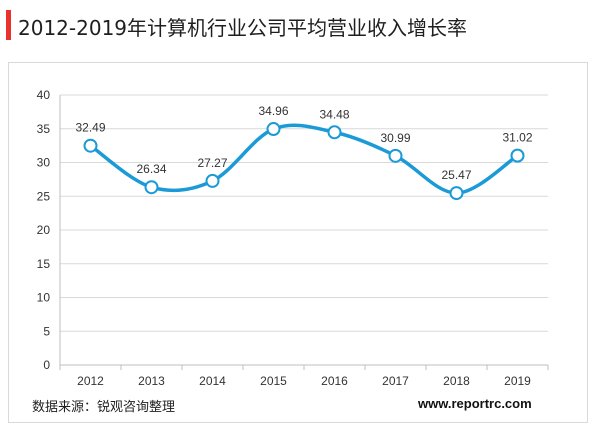 The width and height of the screenshot is (600, 433). Describe the element at coordinates (44, 95) in the screenshot. I see `y-tick-label: 40` at that location.